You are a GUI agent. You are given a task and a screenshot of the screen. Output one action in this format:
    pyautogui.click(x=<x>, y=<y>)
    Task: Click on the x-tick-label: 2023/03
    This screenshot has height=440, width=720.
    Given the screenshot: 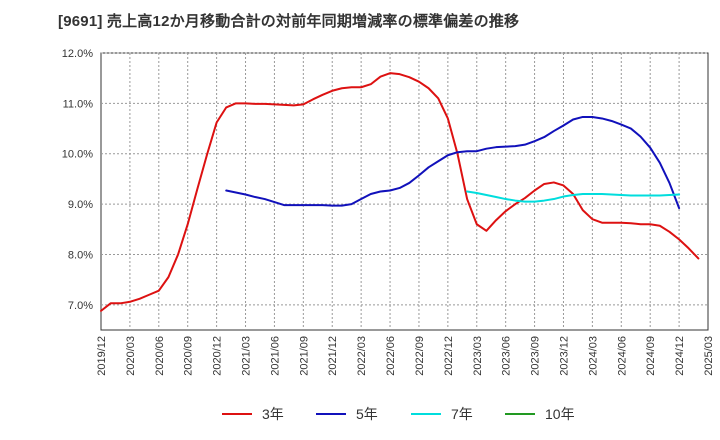 What is the action you would take?
    pyautogui.click(x=478, y=356)
    